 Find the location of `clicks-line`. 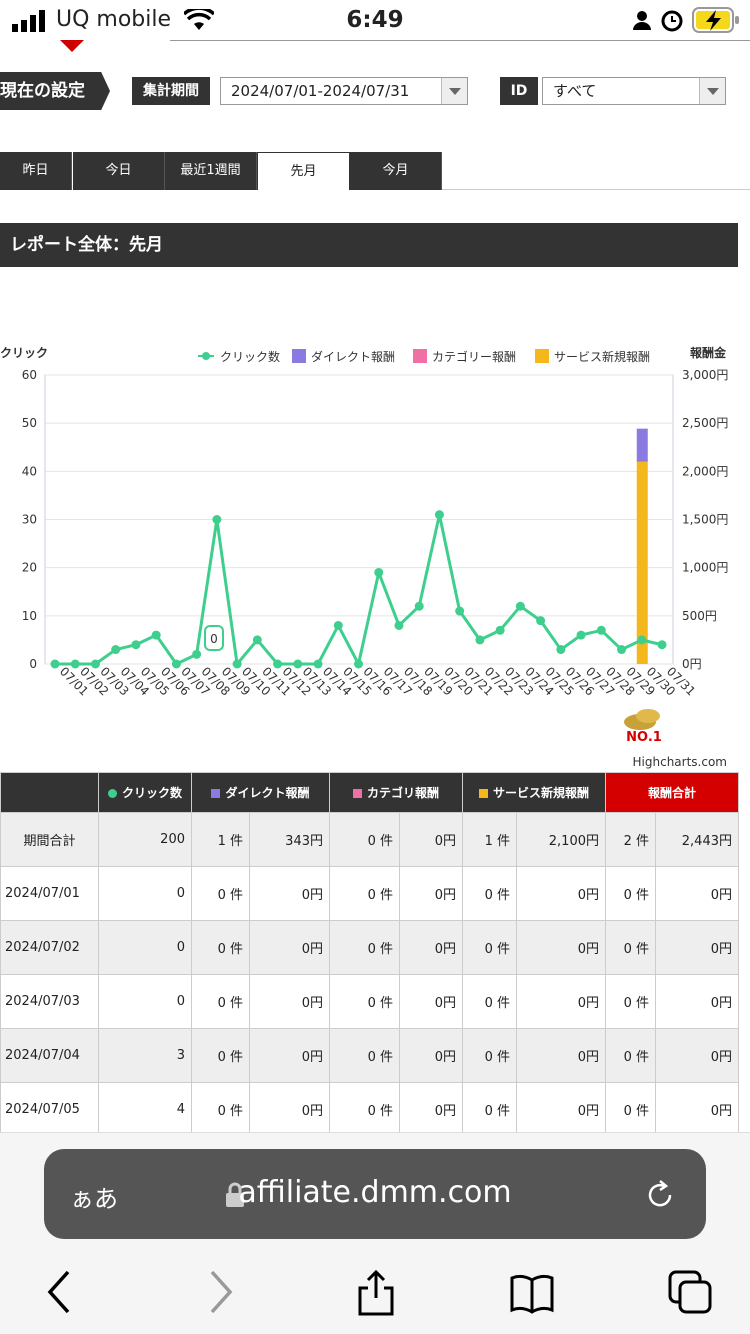

clicks-line is located at coordinates (359, 589).